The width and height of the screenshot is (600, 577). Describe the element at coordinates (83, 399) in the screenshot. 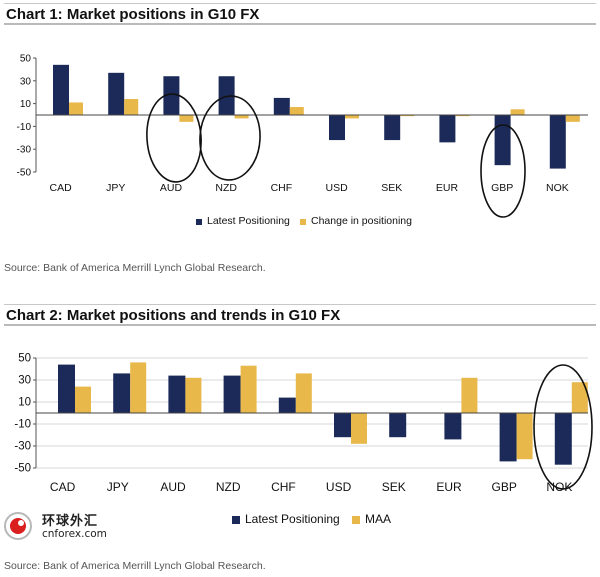

I see `bar-cad-maa` at that location.